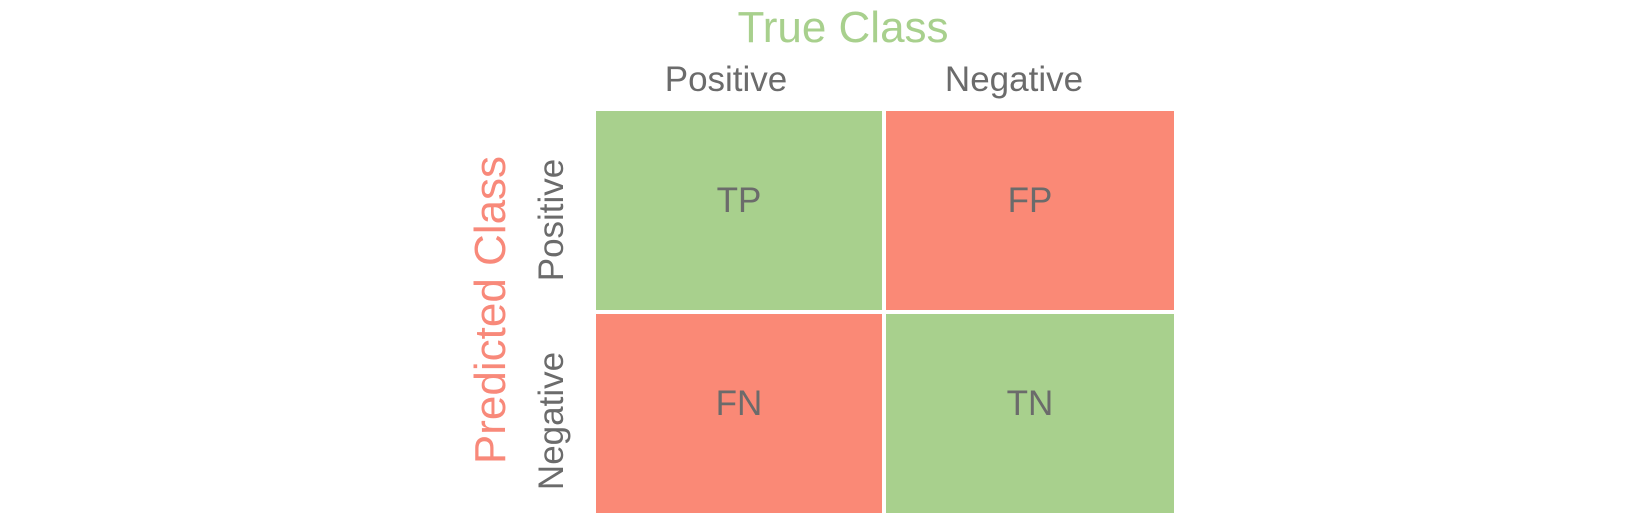  Describe the element at coordinates (726, 79) in the screenshot. I see `column-header-positive: Positive` at that location.